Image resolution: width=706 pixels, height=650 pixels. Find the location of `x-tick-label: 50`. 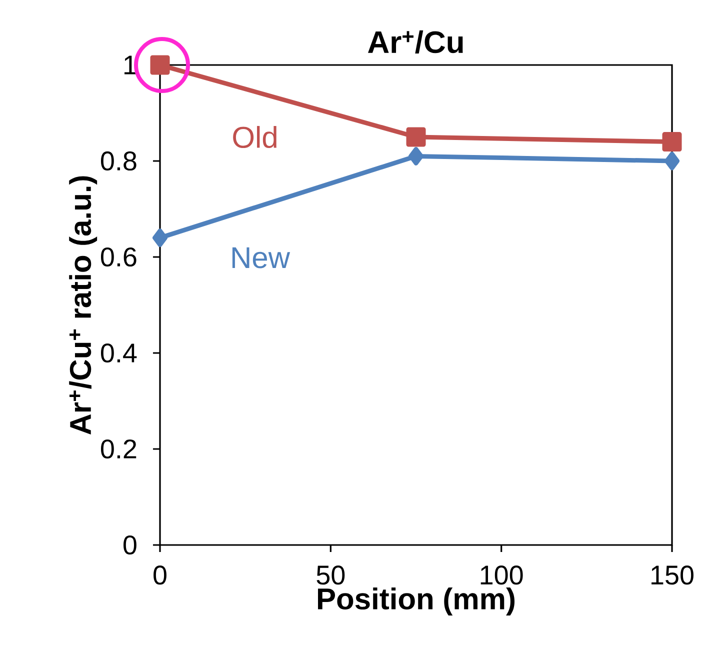

x-tick-label: 50 is located at coordinates (330, 575).